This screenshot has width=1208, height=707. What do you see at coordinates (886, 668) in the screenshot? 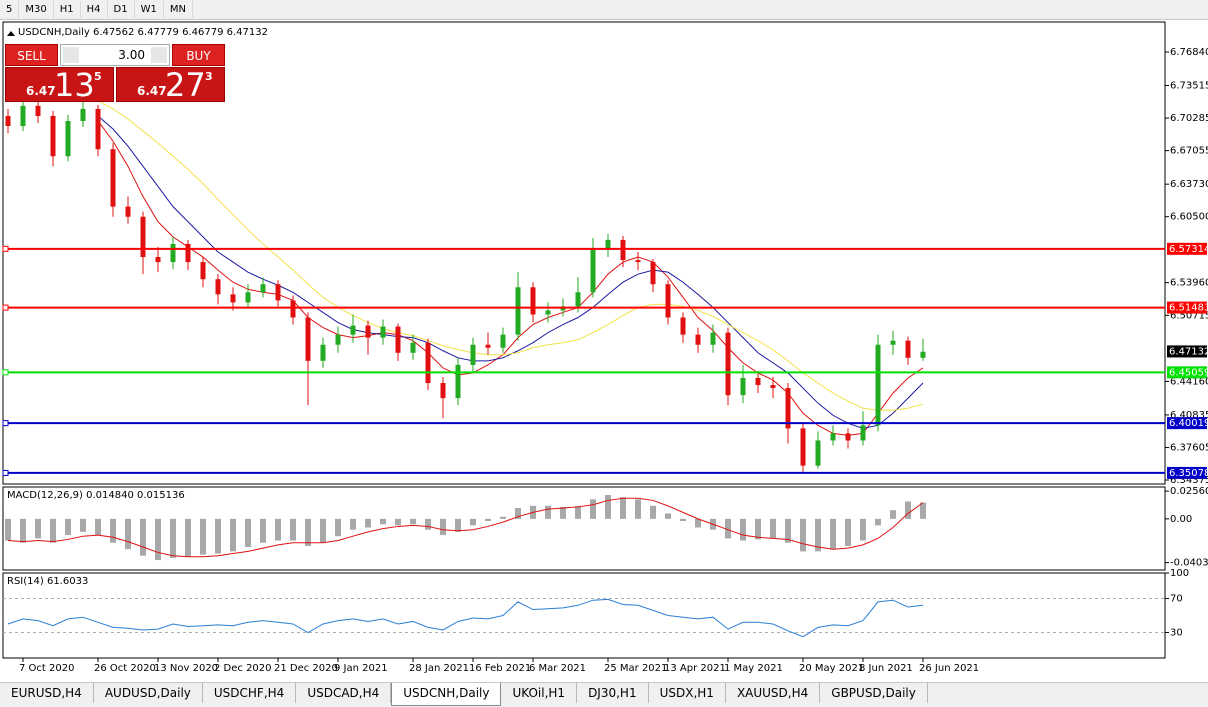
I see `x-tick-label: 8 Jun 2021` at bounding box center [886, 668].